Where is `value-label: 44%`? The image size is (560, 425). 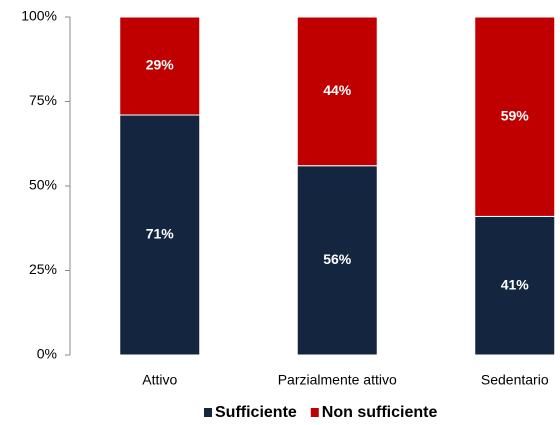 value-label: 44% is located at coordinates (337, 90).